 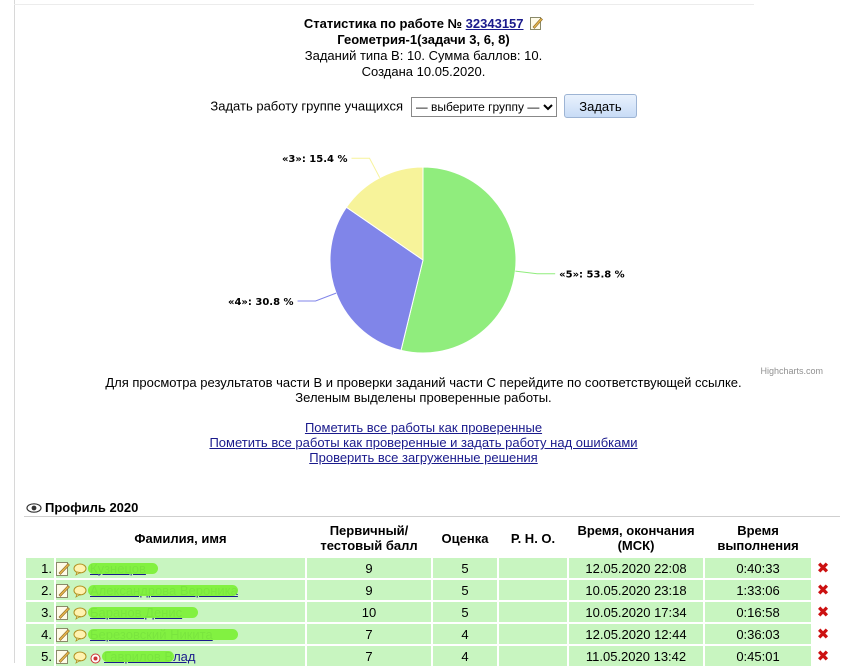 I want to click on student-cell: Баранов Денис, so click(x=180, y=612).